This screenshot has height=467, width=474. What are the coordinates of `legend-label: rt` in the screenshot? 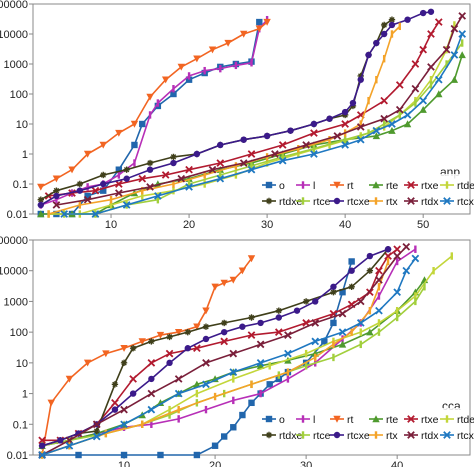 It's located at (350, 420).